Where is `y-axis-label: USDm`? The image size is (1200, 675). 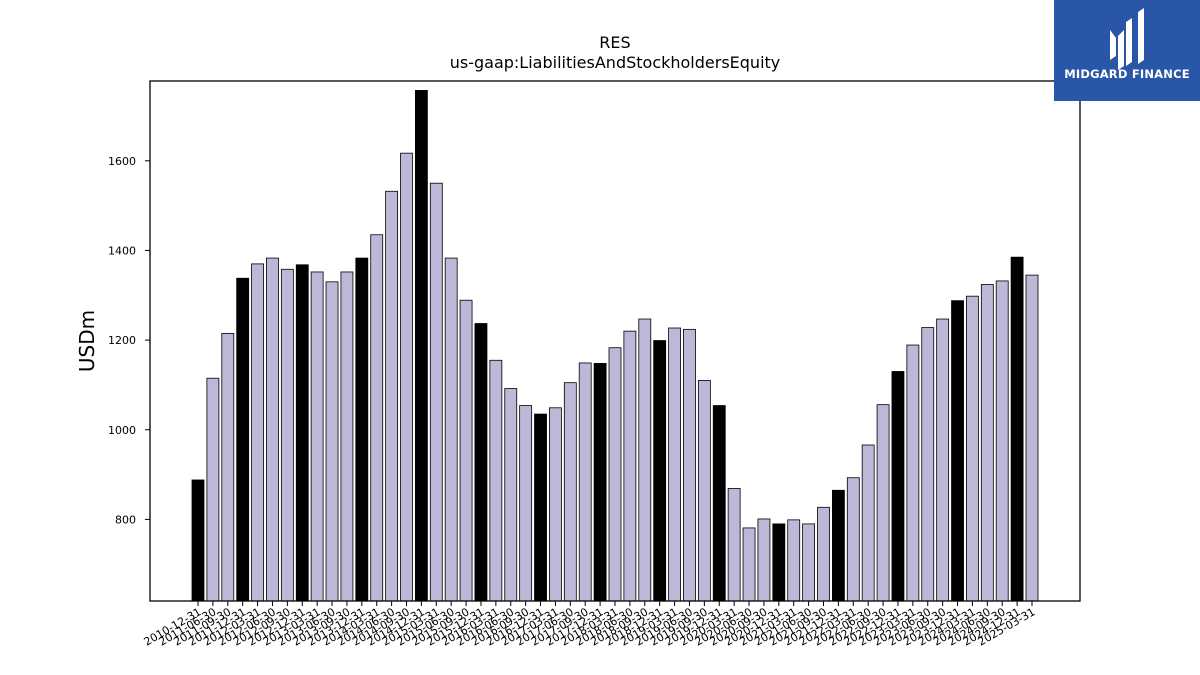
y-axis-label: USDm is located at coordinates (87, 341).